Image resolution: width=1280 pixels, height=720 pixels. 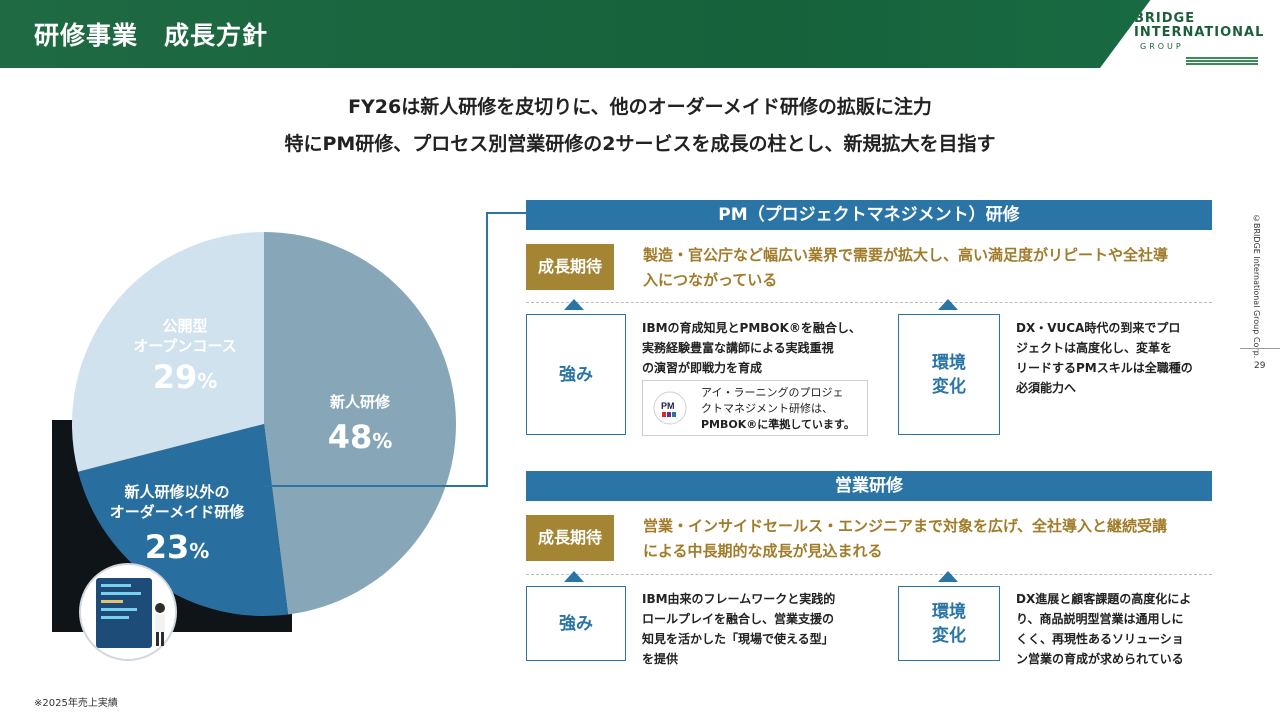 I want to click on headline-line-2: 特にPM研修、プロセス別営業研修の2サービスを成長の柱とし、新規拡大を目指す, so click(x=640, y=144).